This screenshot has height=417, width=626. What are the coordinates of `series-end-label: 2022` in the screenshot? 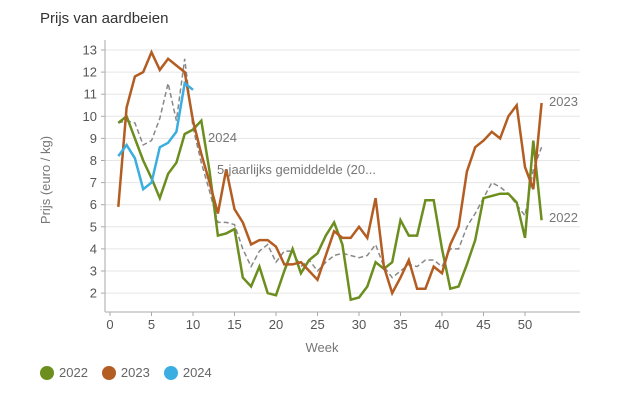 It's located at (563, 217).